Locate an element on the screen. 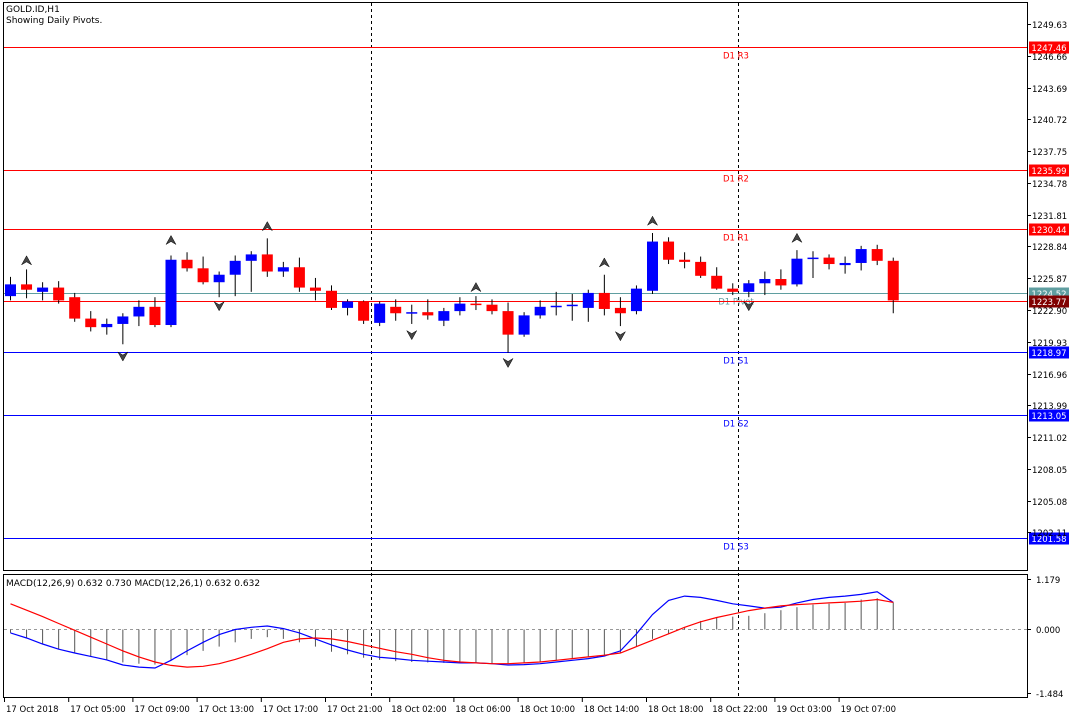 The width and height of the screenshot is (1080, 724). time-tick-label: 18 Oct 18:00 is located at coordinates (675, 710).